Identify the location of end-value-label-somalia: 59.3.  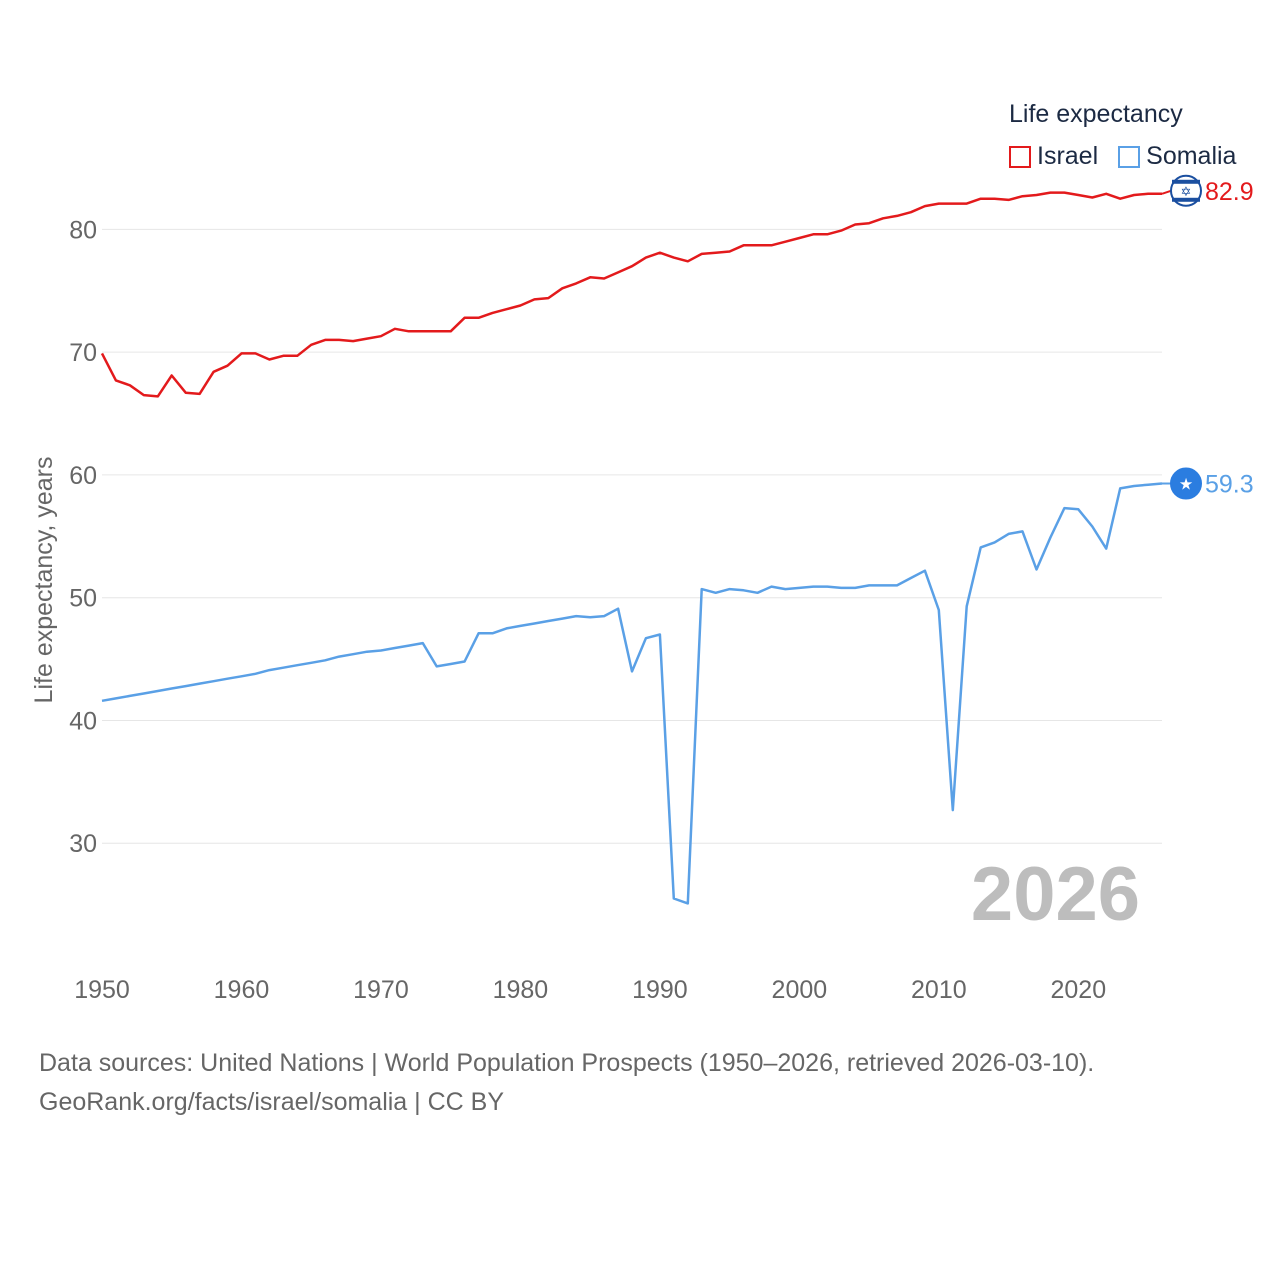
(1229, 485).